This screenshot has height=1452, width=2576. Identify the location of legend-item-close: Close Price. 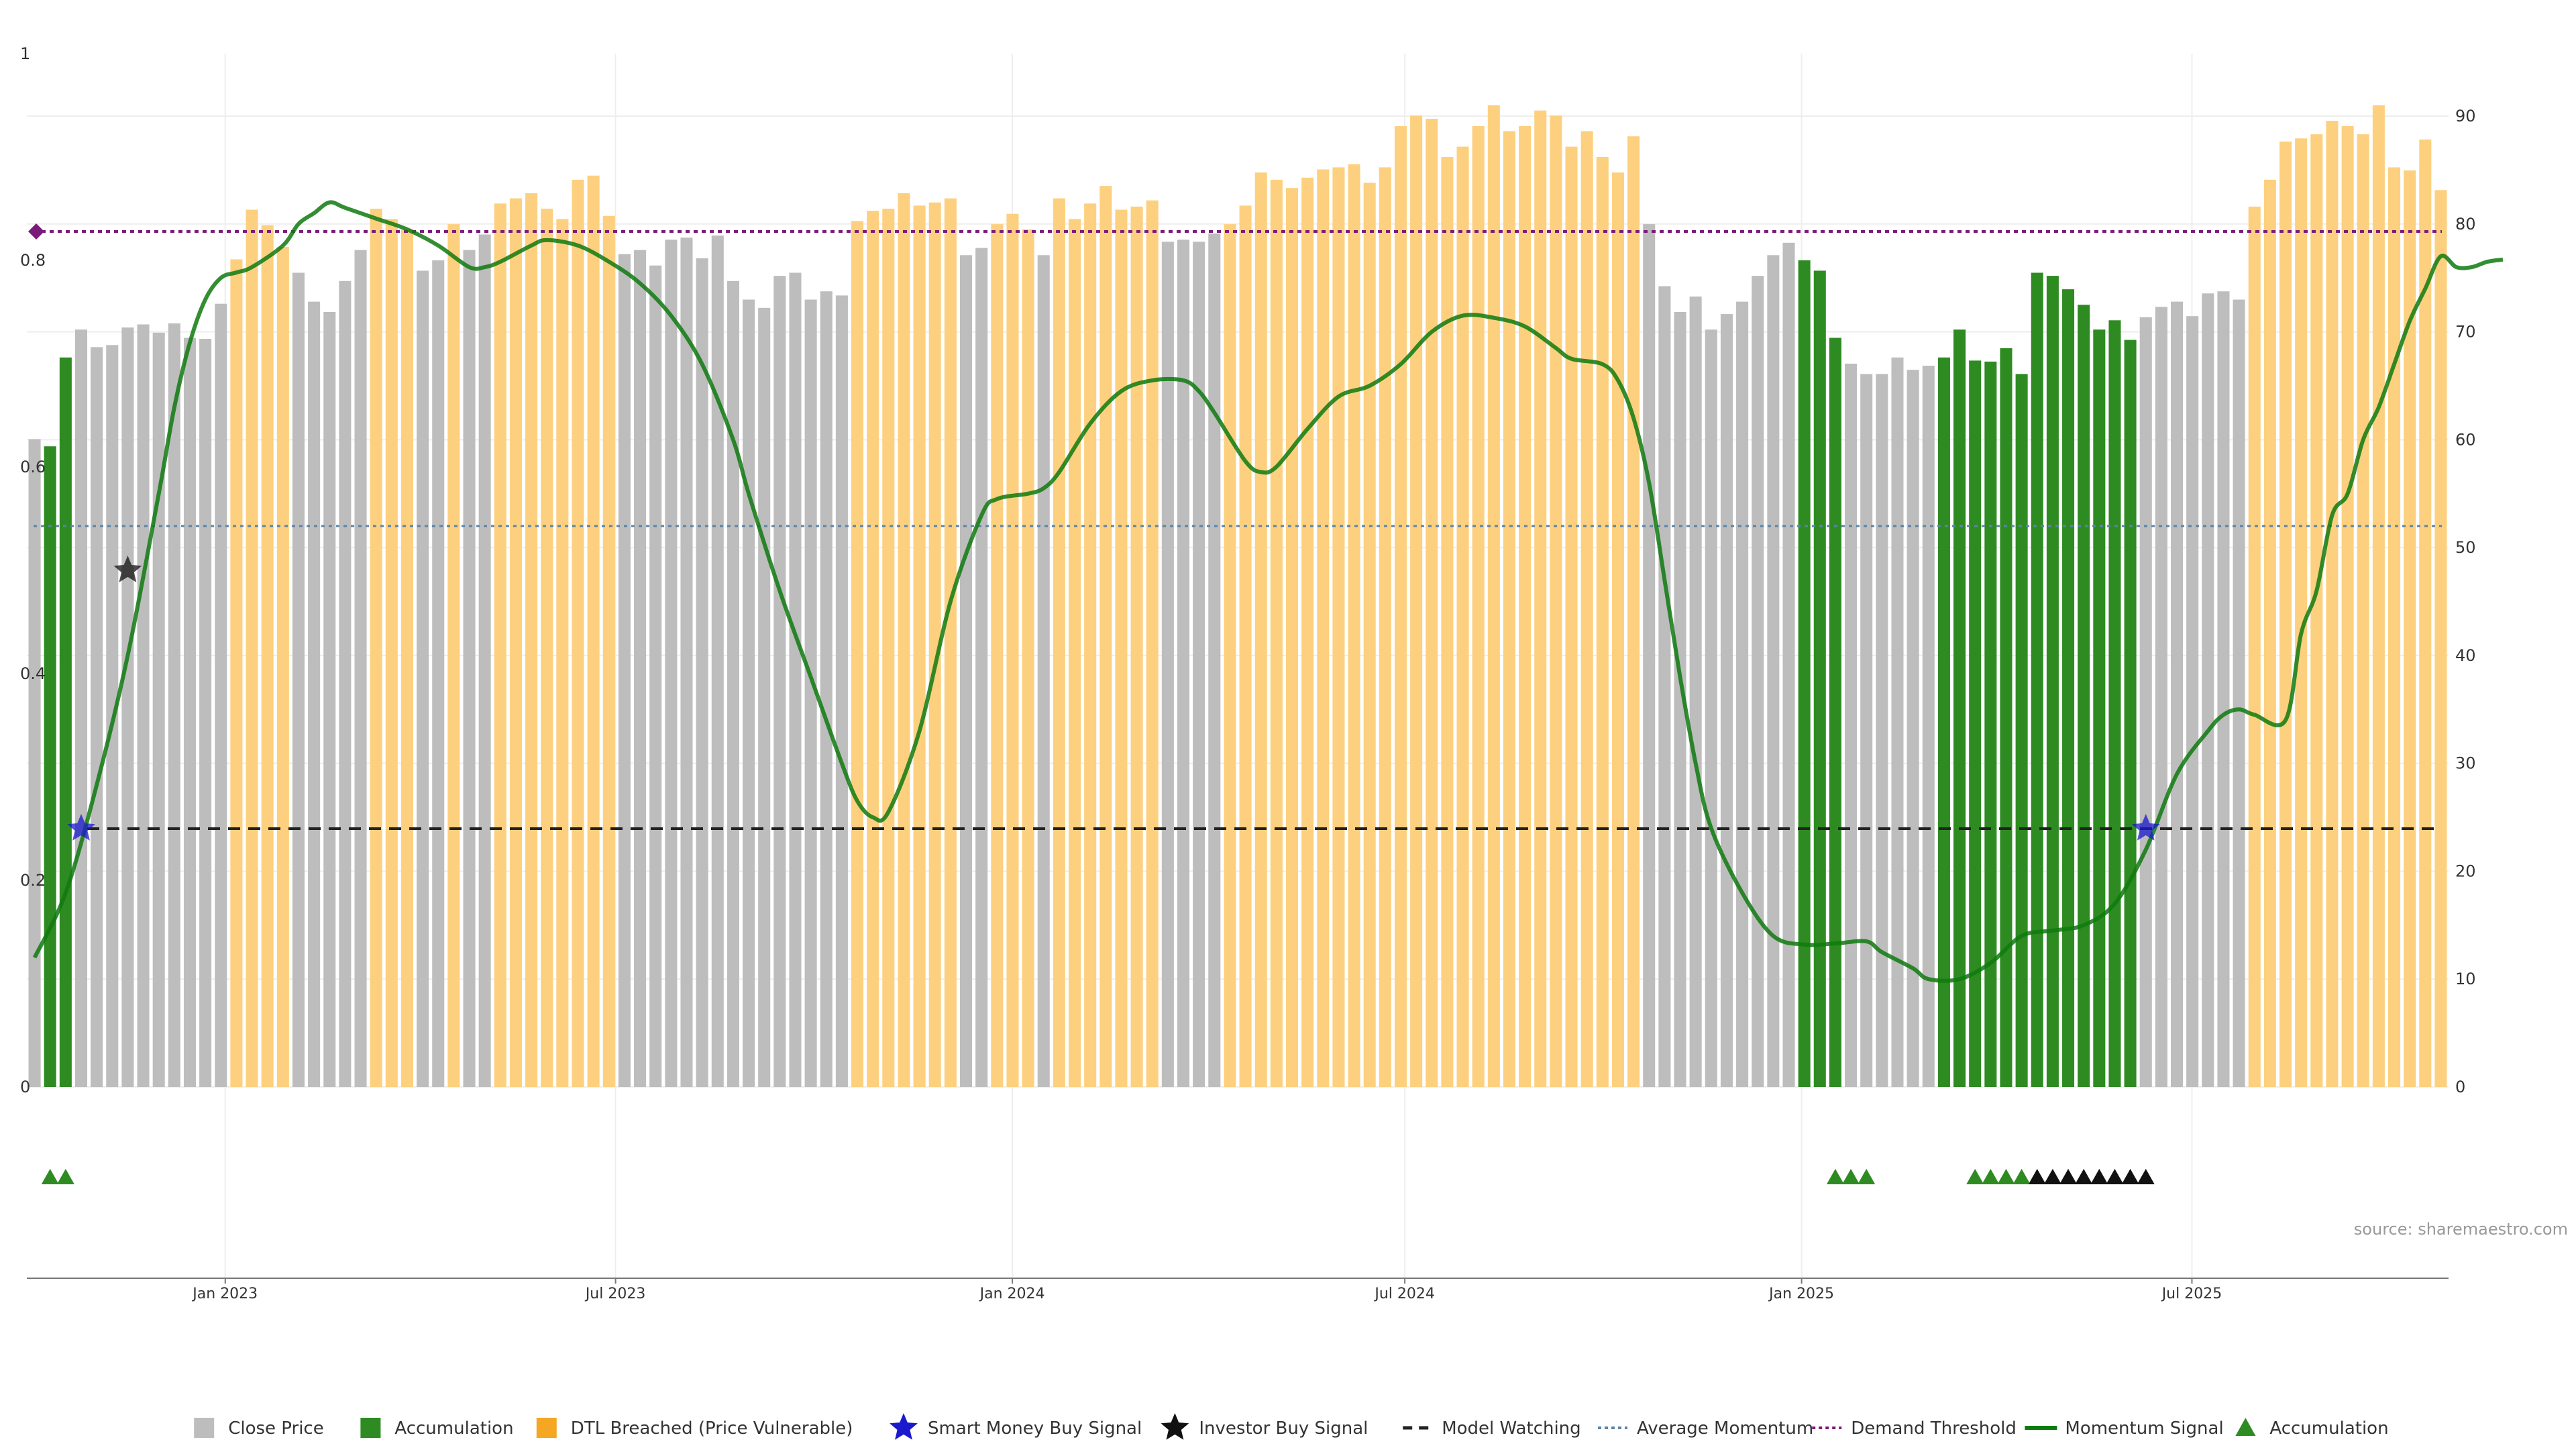
(259, 1429).